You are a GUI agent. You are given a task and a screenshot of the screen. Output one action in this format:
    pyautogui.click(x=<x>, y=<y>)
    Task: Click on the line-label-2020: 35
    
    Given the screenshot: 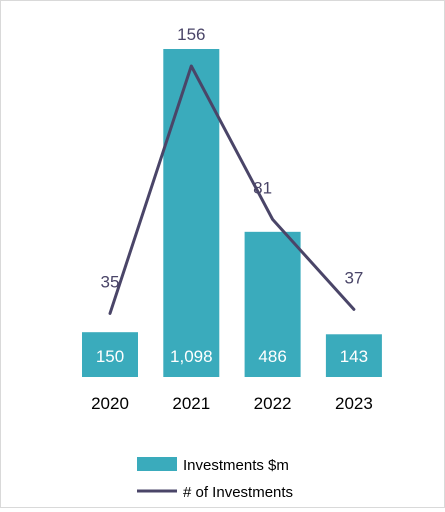 What is the action you would take?
    pyautogui.click(x=110, y=281)
    